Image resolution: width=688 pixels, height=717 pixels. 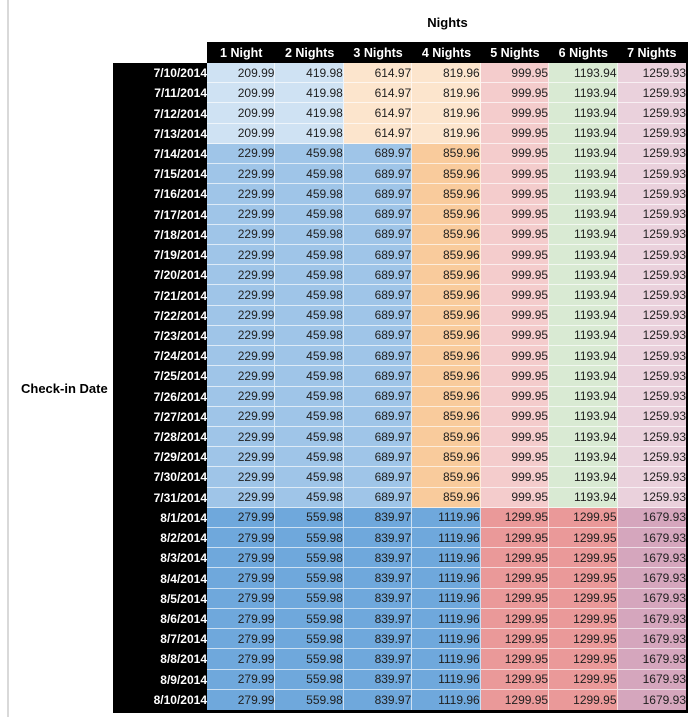 I want to click on checkin-date-cell: 8/2/2014, so click(x=160, y=538).